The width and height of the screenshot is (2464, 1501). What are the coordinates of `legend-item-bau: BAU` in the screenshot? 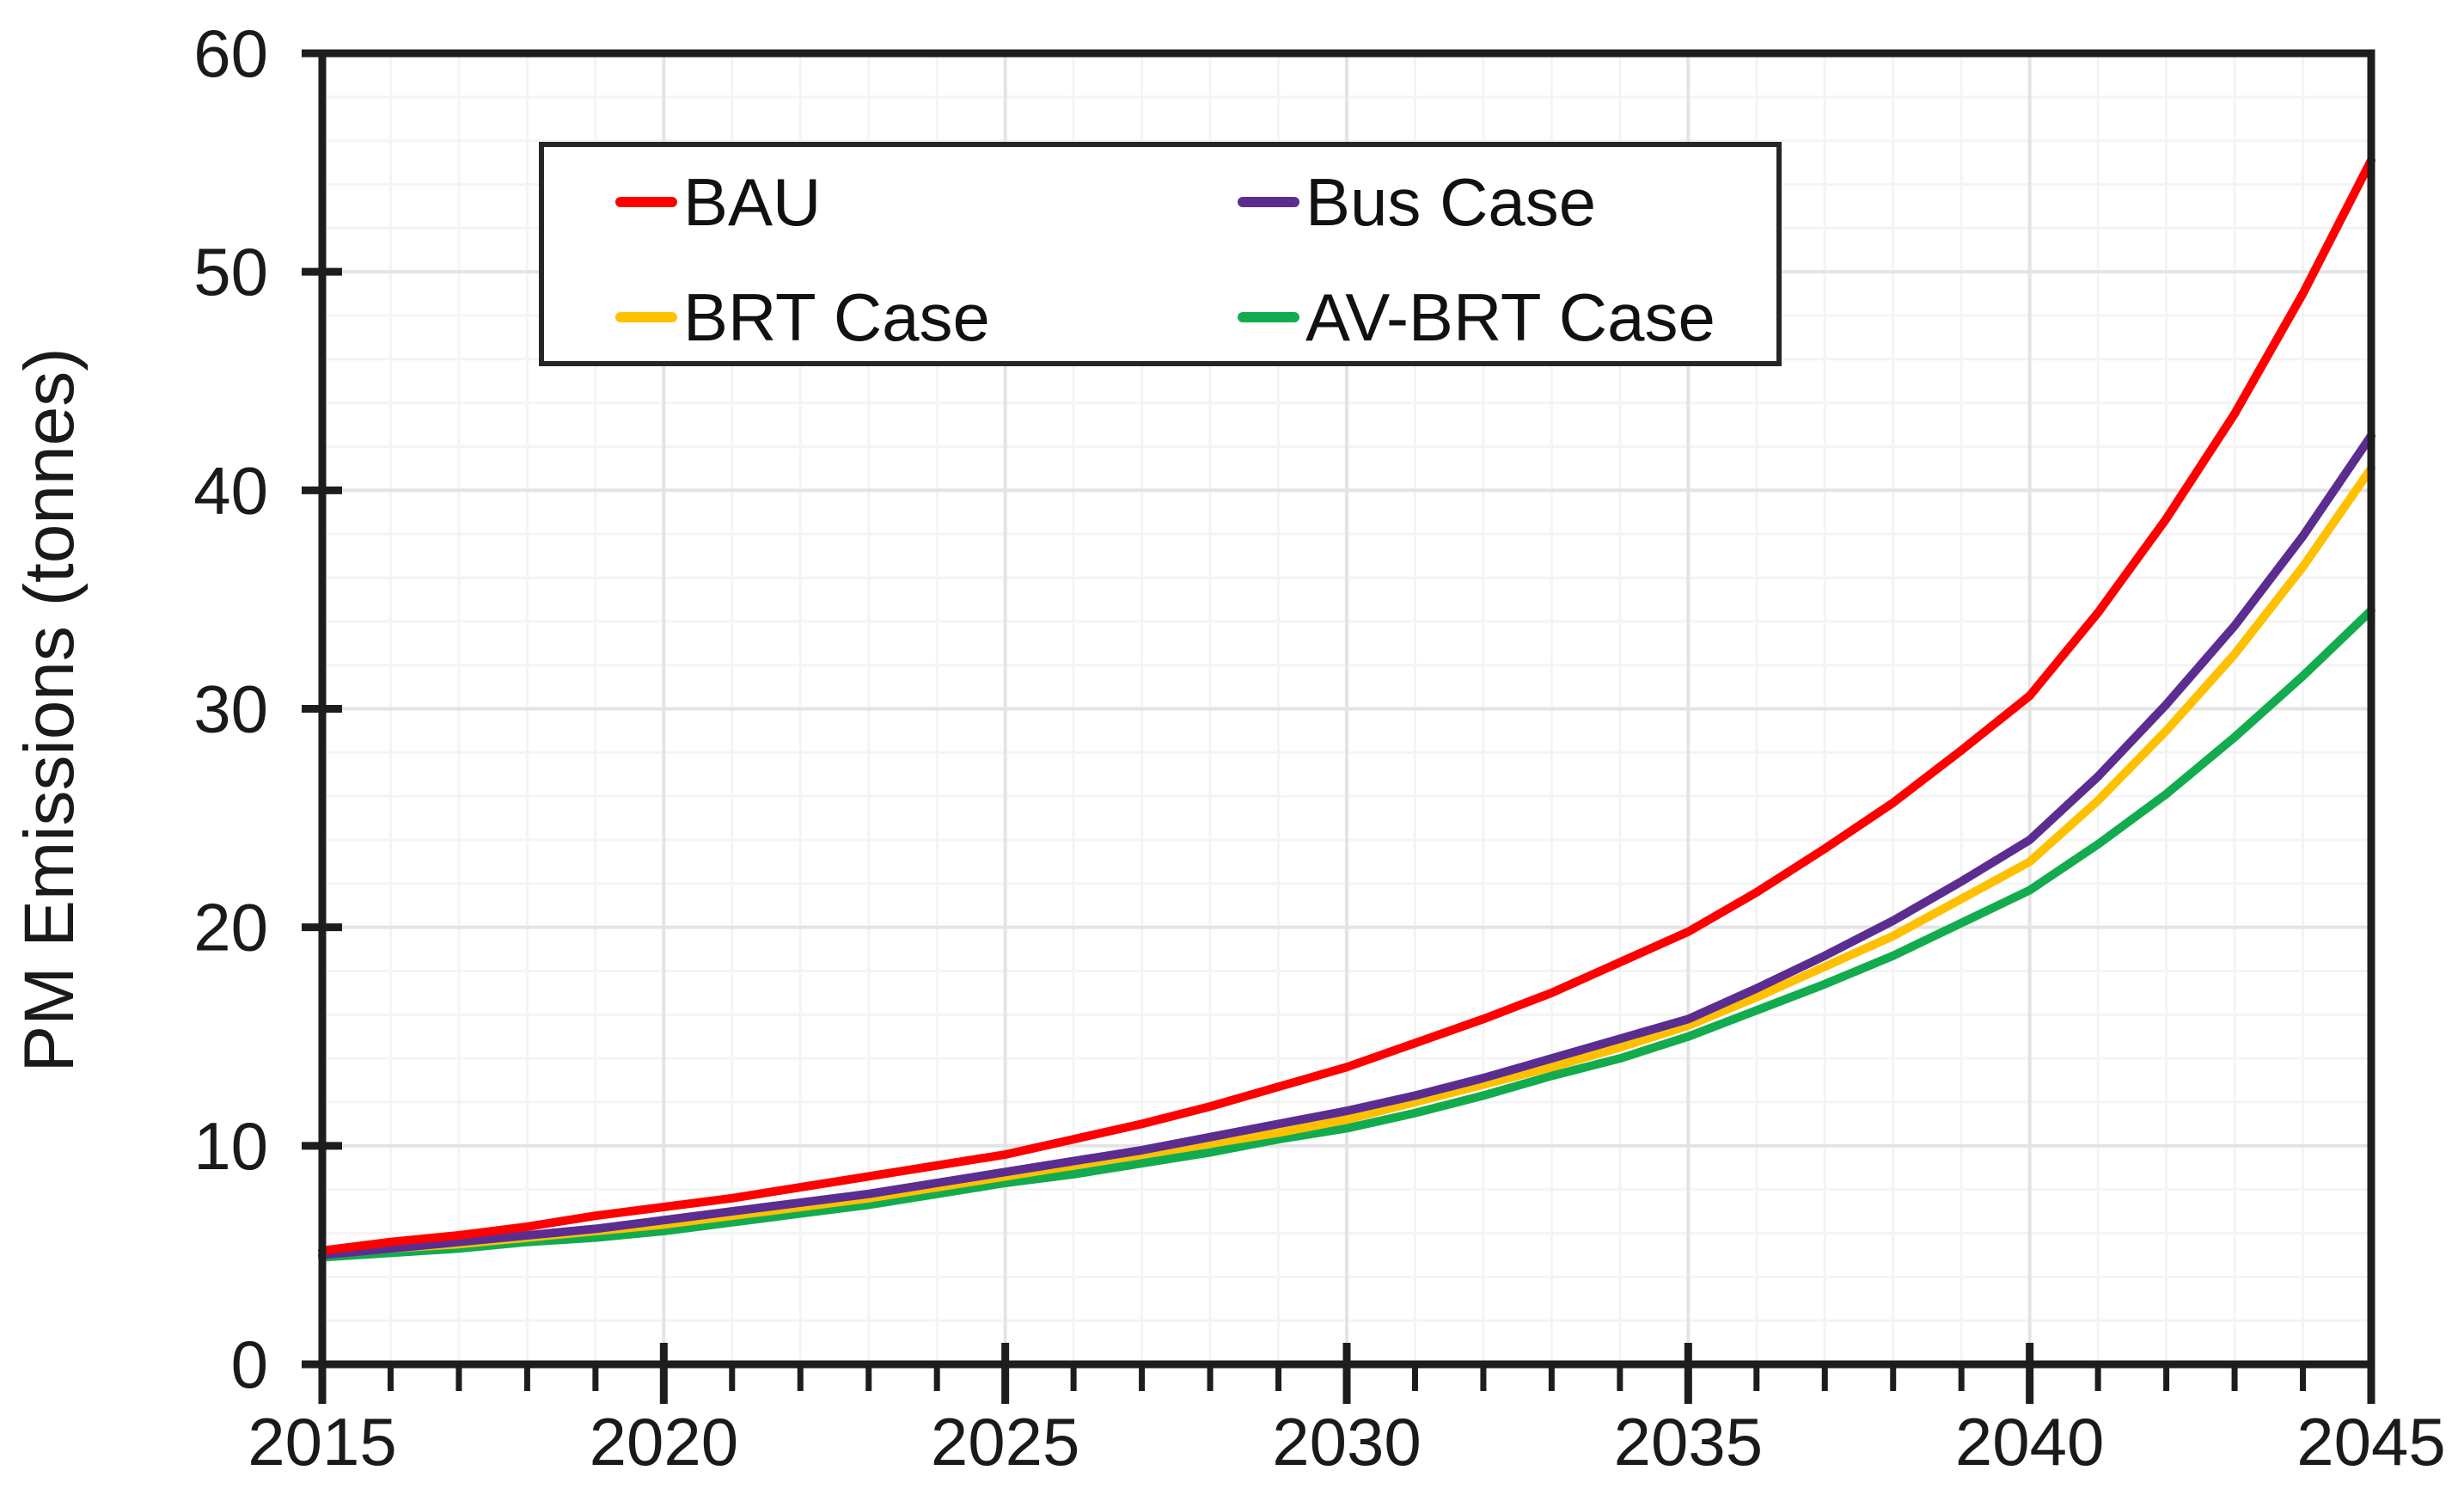 It's located at (718, 202).